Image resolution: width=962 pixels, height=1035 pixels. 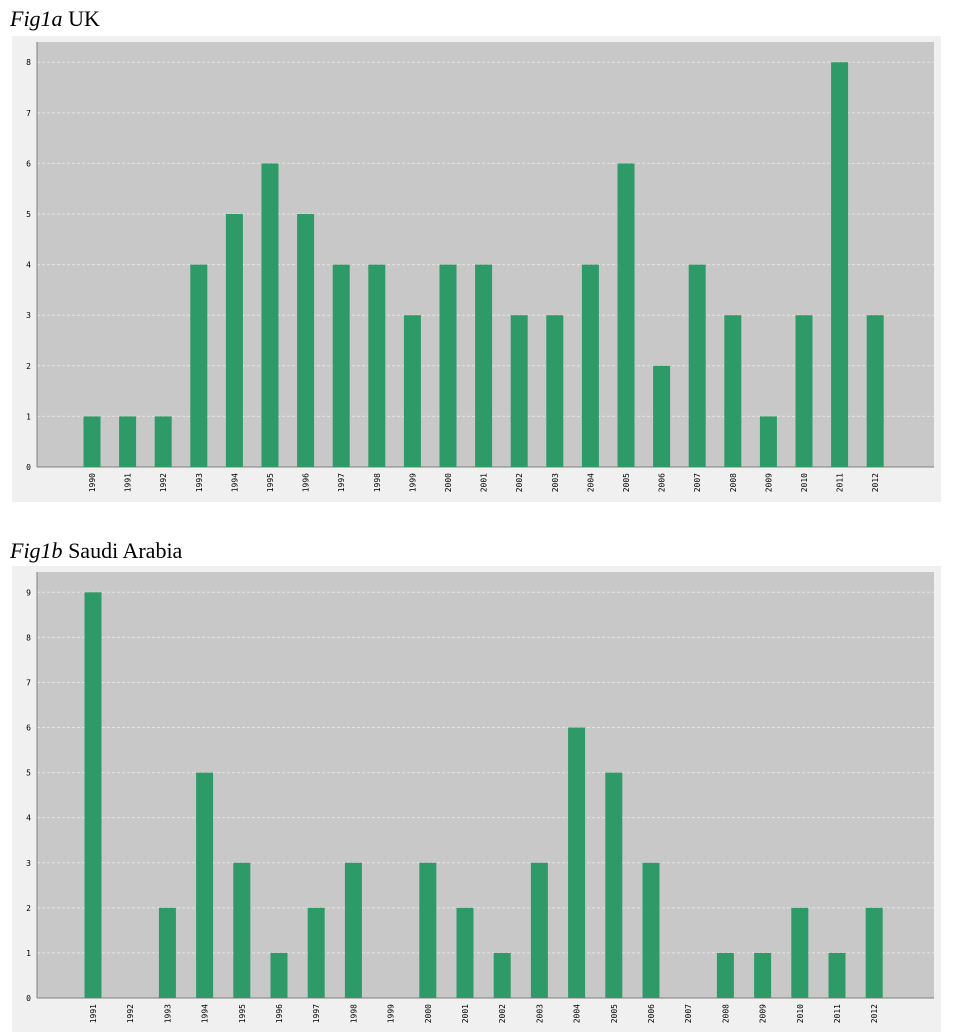 What do you see at coordinates (874, 952) in the screenshot?
I see `bar-2012` at bounding box center [874, 952].